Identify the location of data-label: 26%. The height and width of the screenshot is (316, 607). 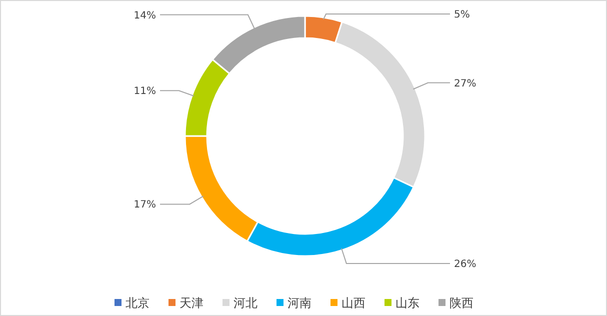
(465, 264).